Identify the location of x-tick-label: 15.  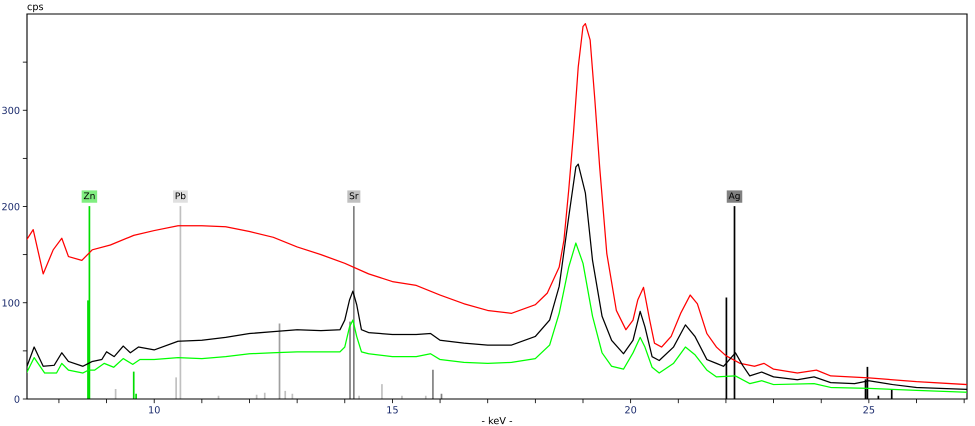
(392, 410).